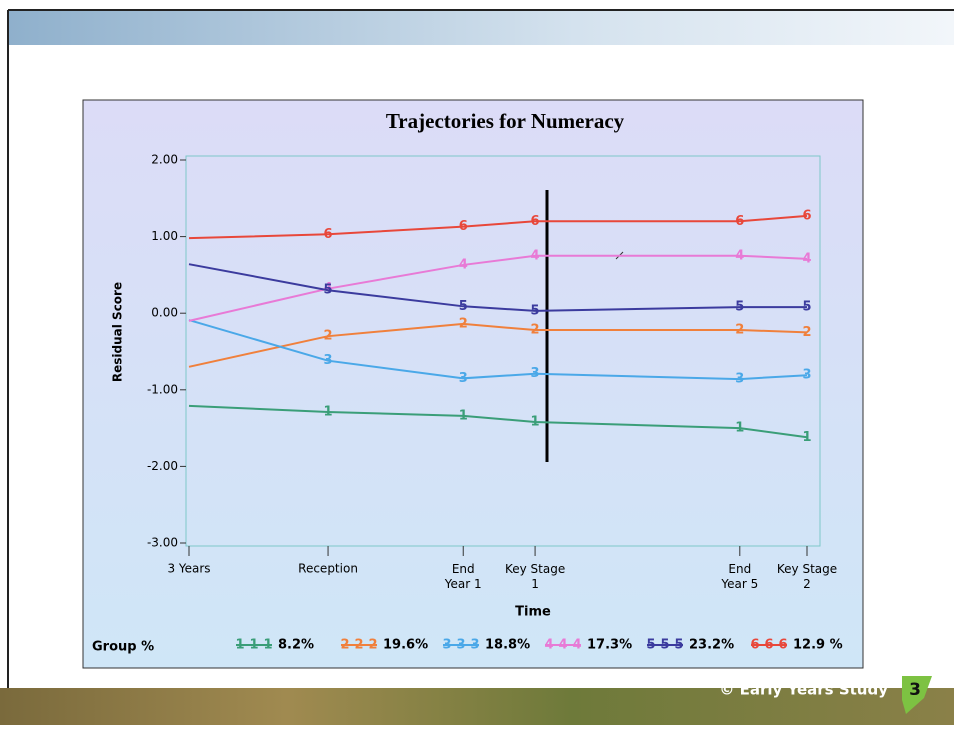  I want to click on y-tick-label: 0.00, so click(164, 313).